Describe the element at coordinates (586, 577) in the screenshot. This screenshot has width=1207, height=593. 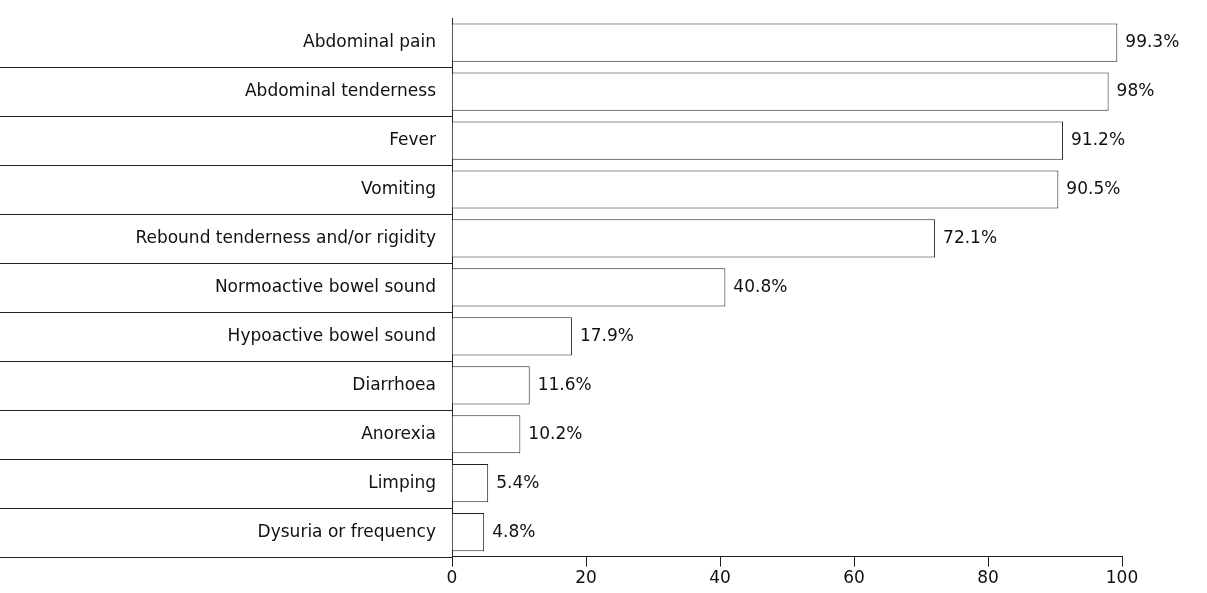
I see `x-tick-label: 20` at that location.